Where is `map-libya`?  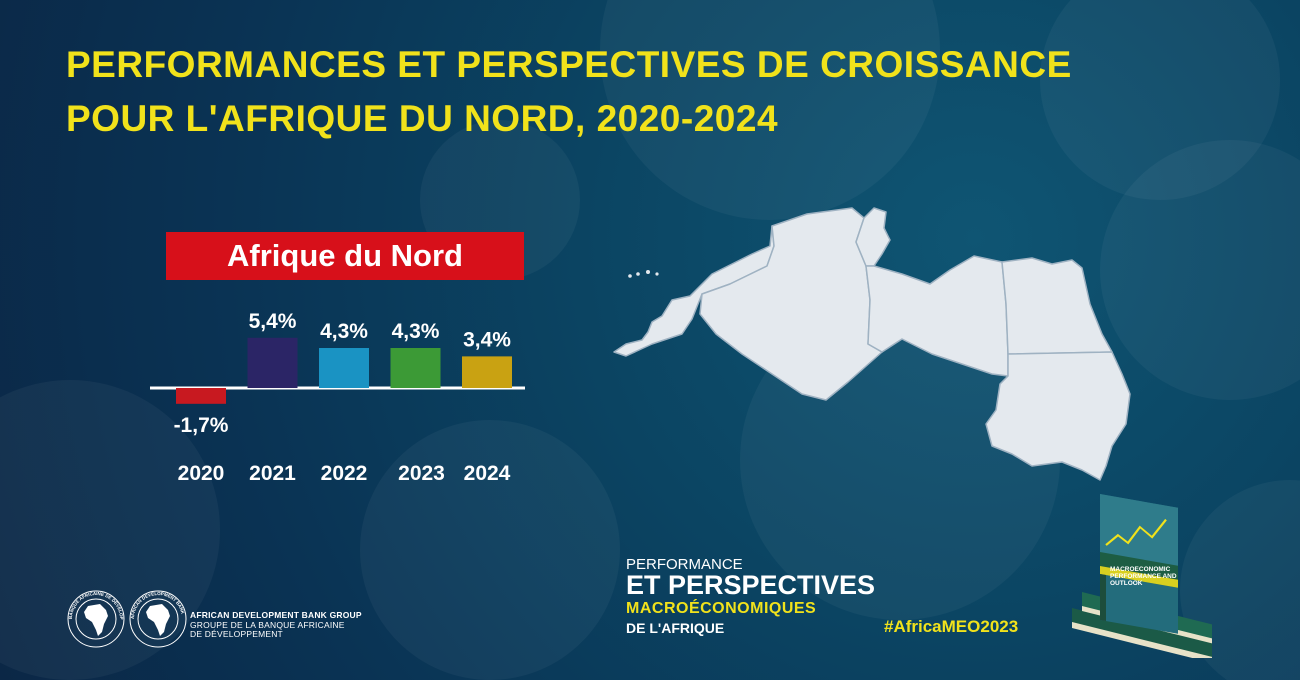 map-libya is located at coordinates (937, 316).